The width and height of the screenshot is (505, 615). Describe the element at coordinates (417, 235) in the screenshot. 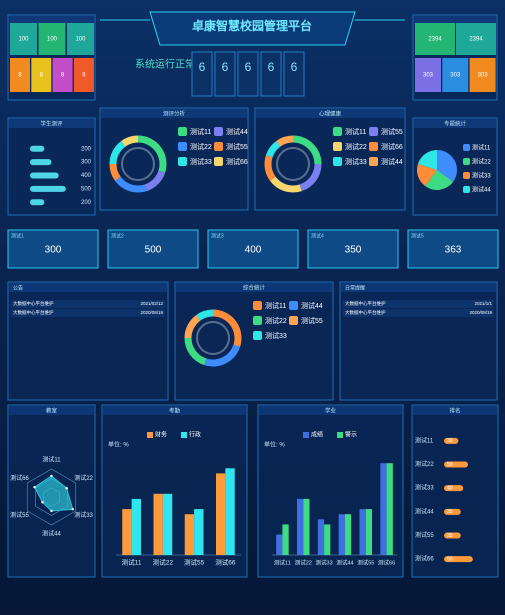

I see `stat-label: 测试5` at that location.